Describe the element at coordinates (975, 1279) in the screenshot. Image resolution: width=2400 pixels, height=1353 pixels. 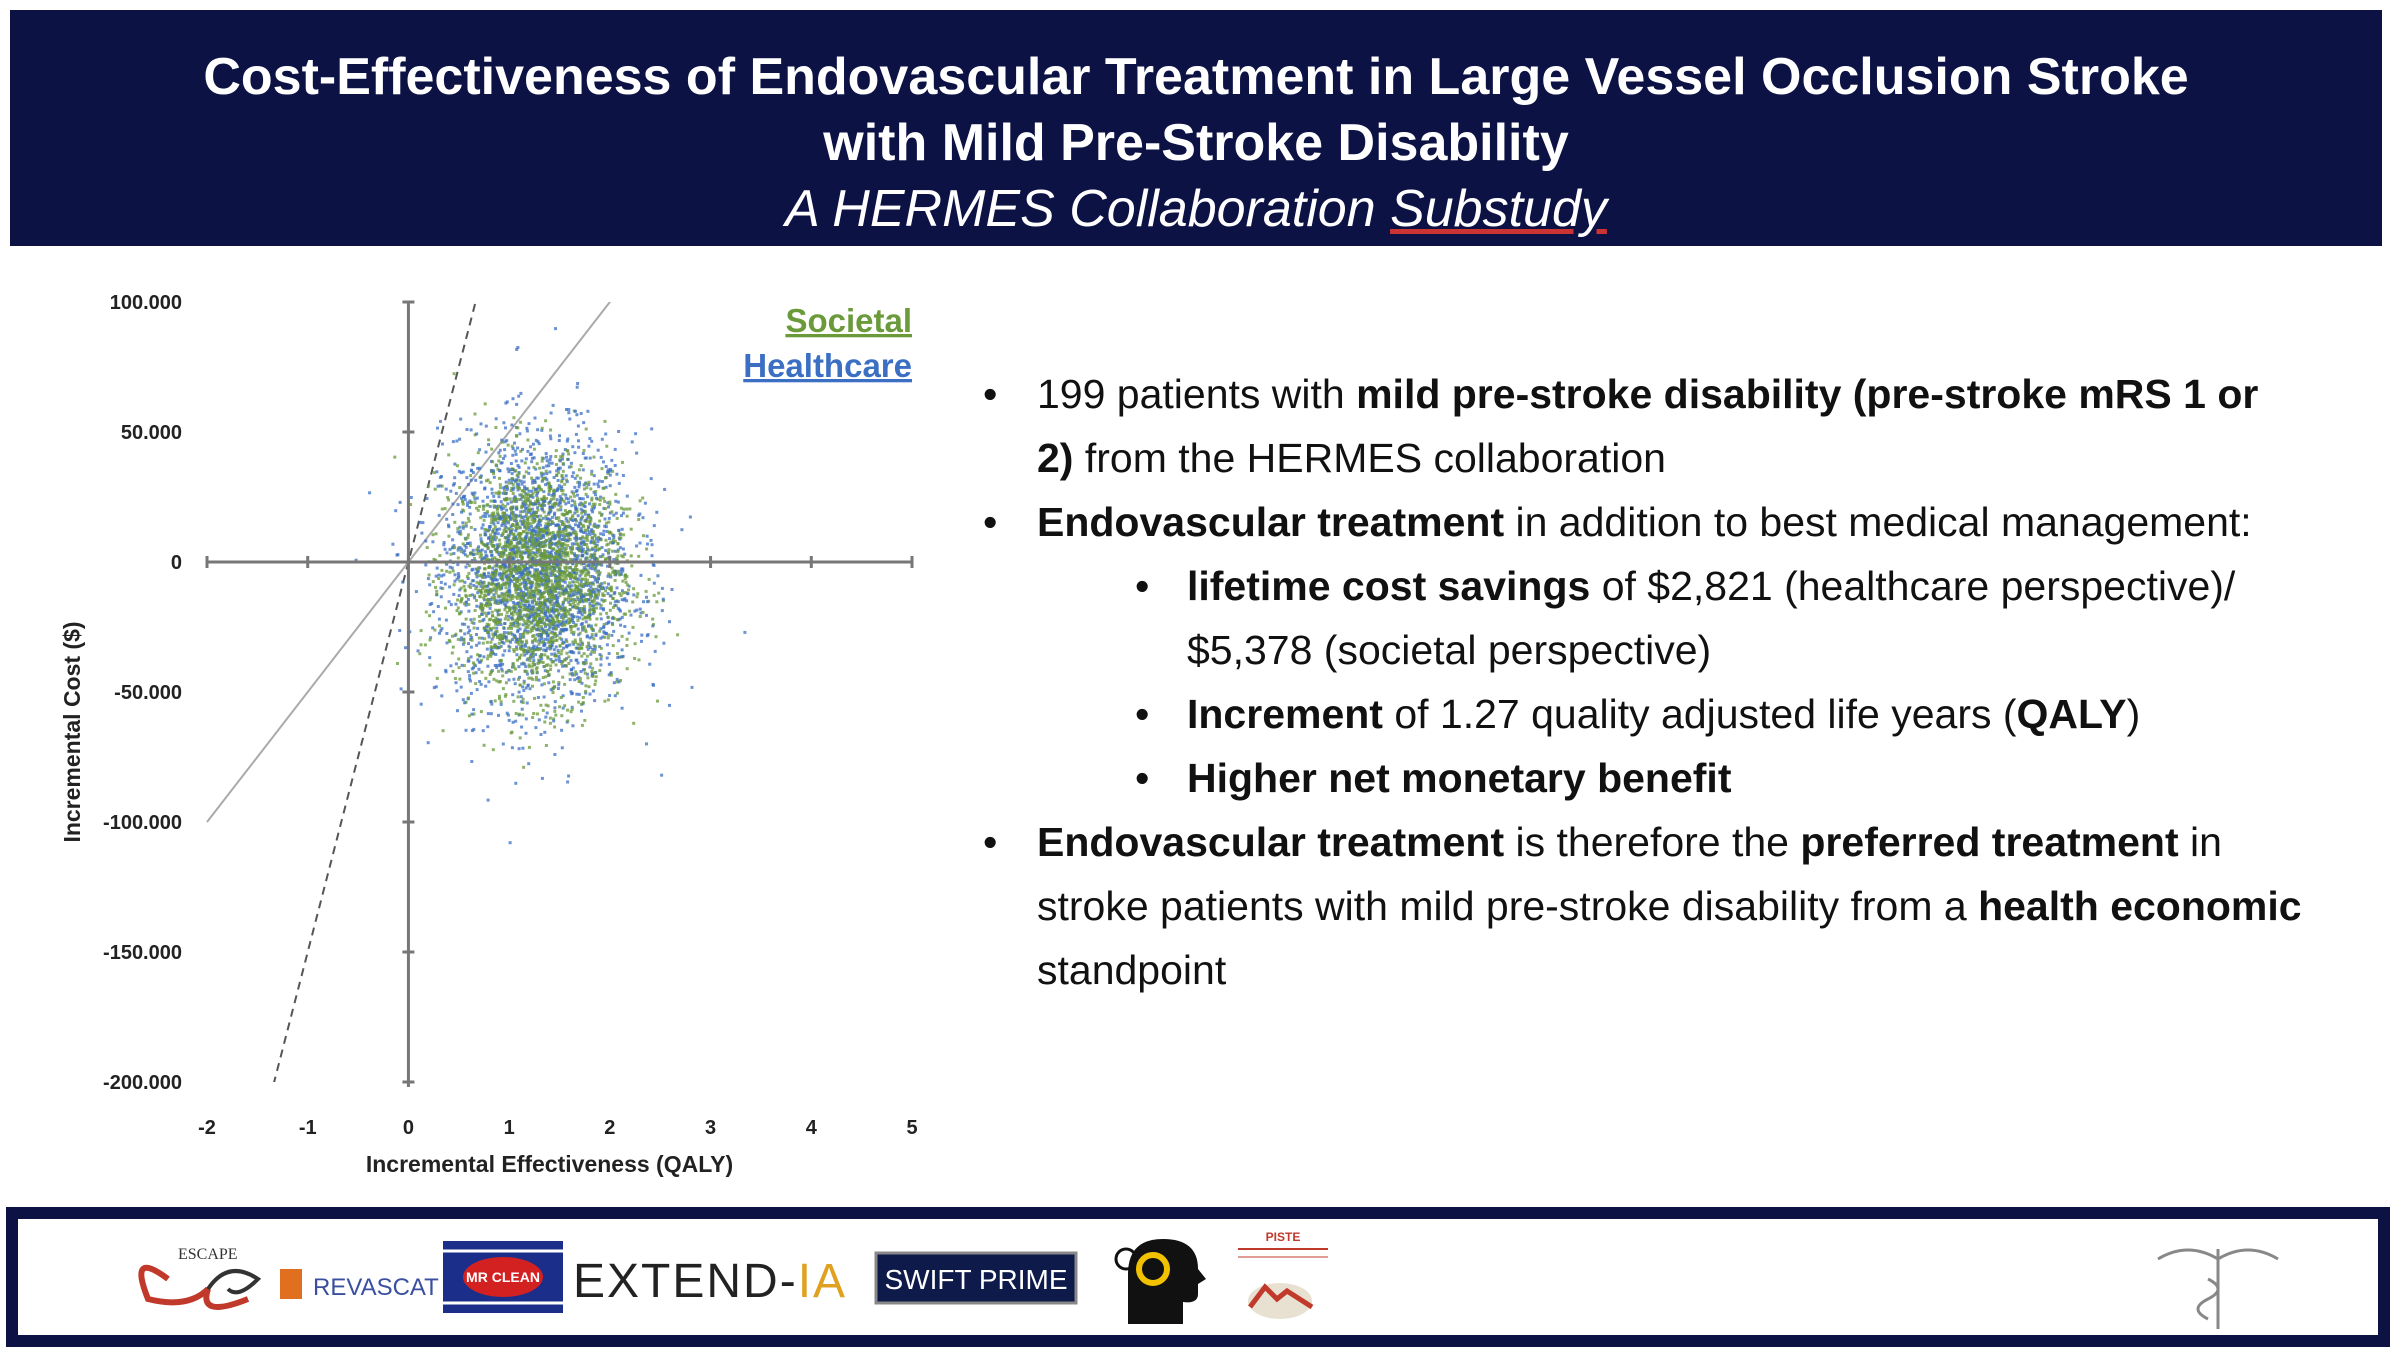
I see `swift-prime-logo-text: SWIFT PRIME` at that location.